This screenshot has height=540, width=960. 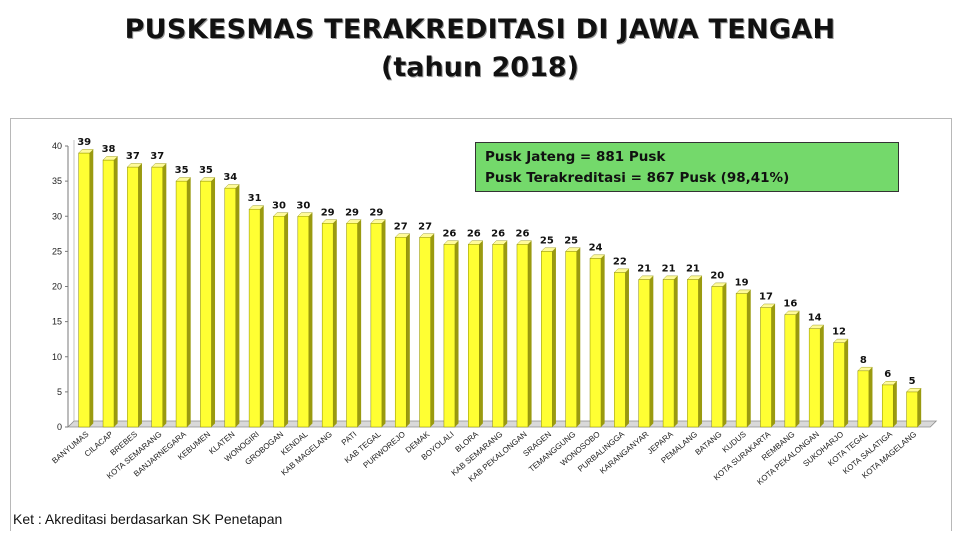 What do you see at coordinates (84, 142) in the screenshot?
I see `data-label: 39` at bounding box center [84, 142].